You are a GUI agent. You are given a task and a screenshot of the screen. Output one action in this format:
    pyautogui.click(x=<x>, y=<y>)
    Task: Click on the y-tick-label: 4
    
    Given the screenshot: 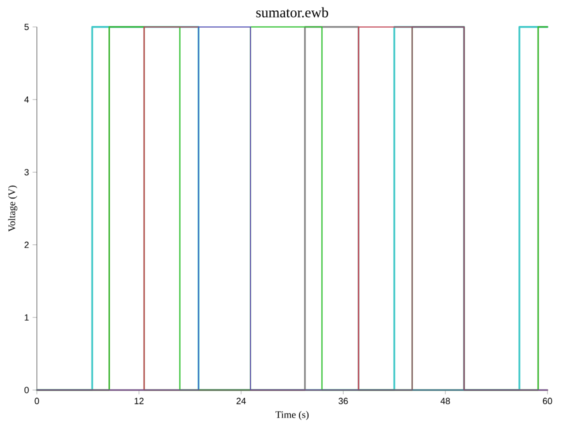 What is the action you would take?
    pyautogui.click(x=26, y=99)
    